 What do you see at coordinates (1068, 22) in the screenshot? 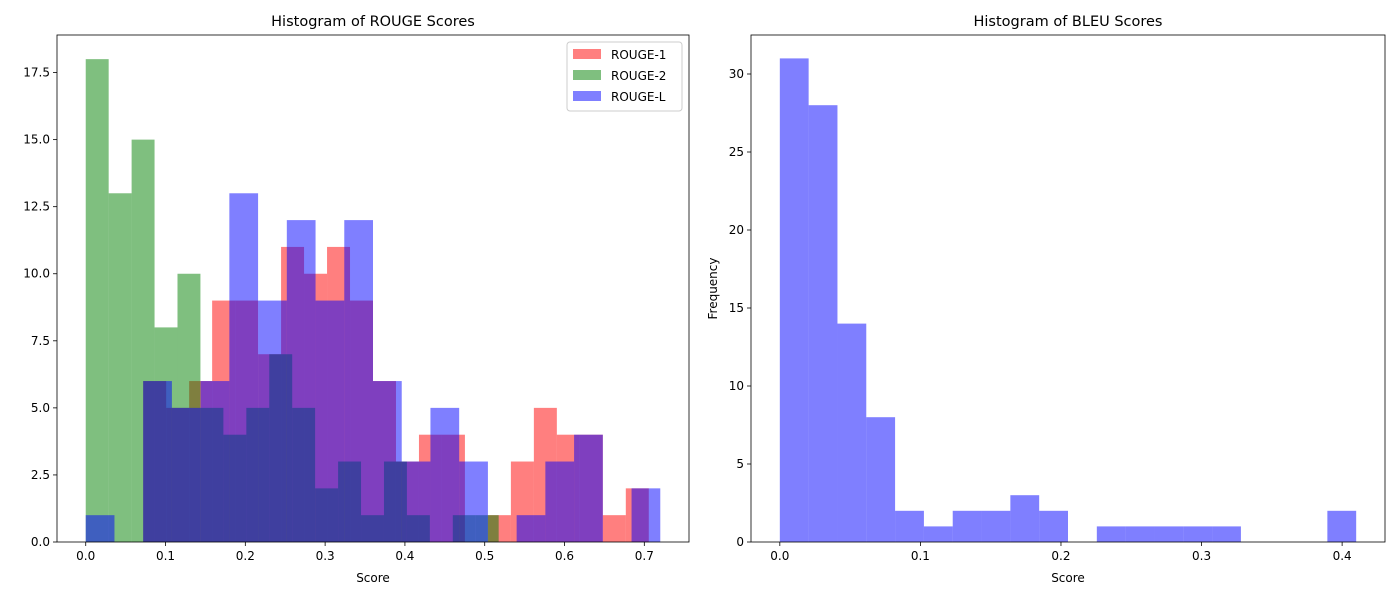
I see `chart-title: Histogram of BLEU Scores` at bounding box center [1068, 22].